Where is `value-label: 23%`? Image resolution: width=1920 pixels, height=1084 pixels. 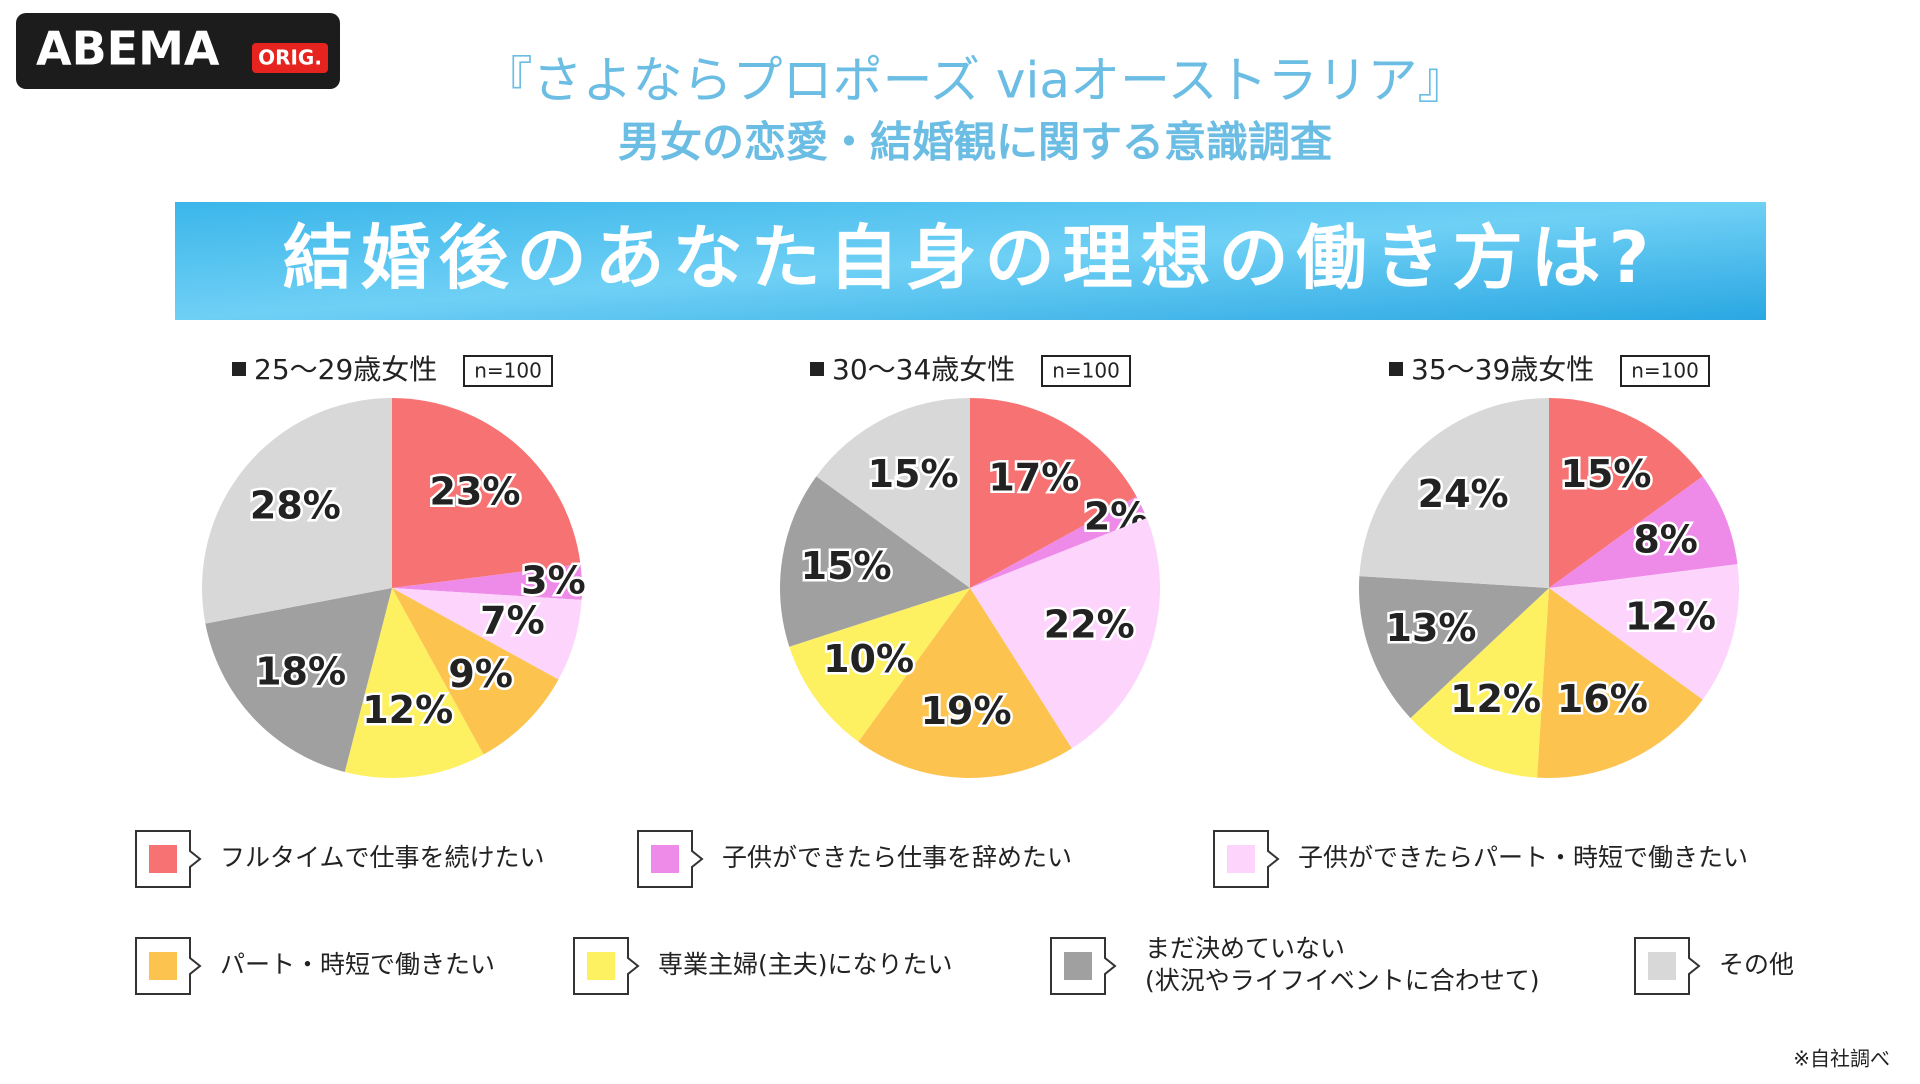 value-label: 23% is located at coordinates (474, 491).